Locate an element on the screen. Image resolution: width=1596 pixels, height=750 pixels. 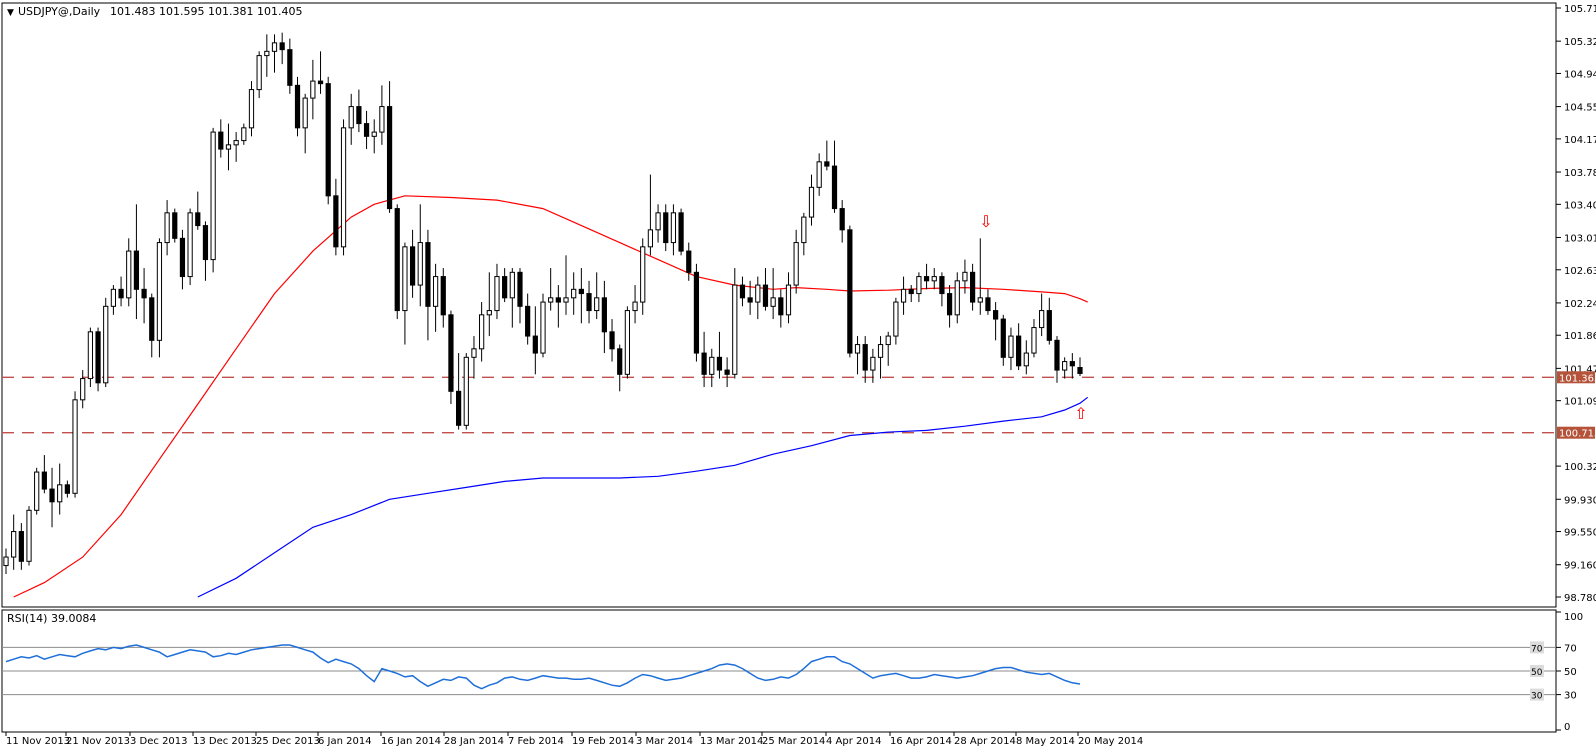
time-tick-label: 7 Feb 2014 is located at coordinates (536, 741).